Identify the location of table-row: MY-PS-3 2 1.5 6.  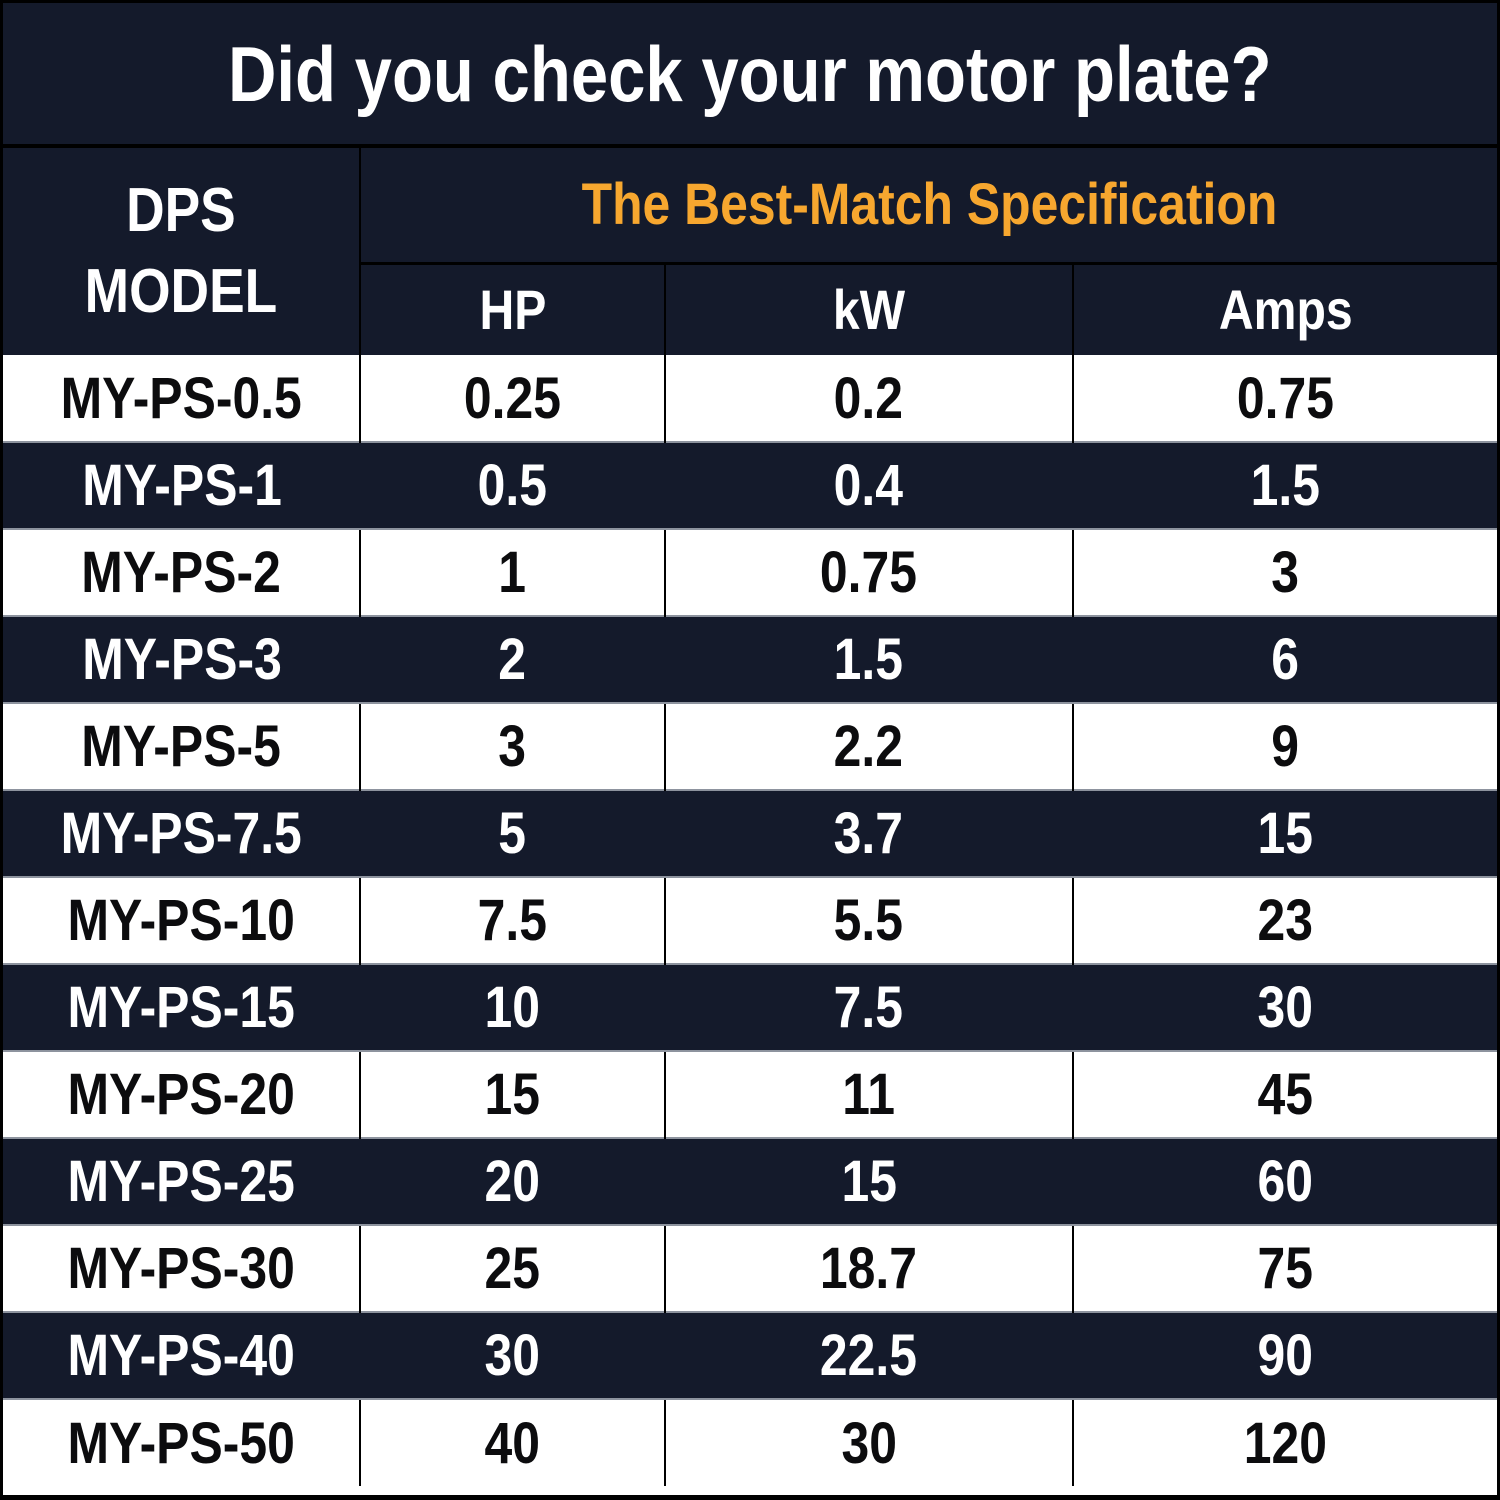
(750, 659).